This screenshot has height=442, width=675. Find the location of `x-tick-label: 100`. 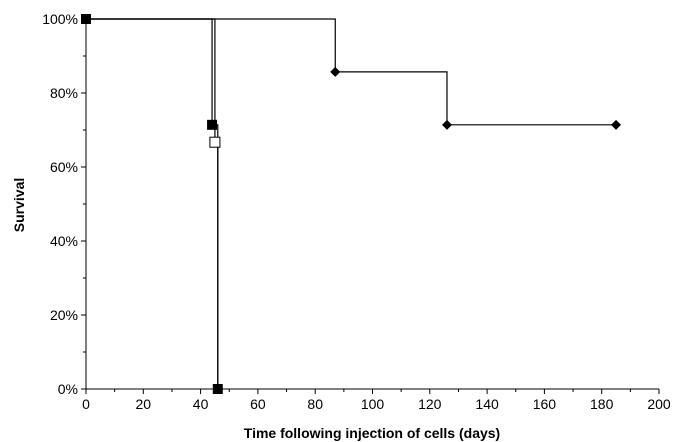

x-tick-label: 100 is located at coordinates (373, 404).